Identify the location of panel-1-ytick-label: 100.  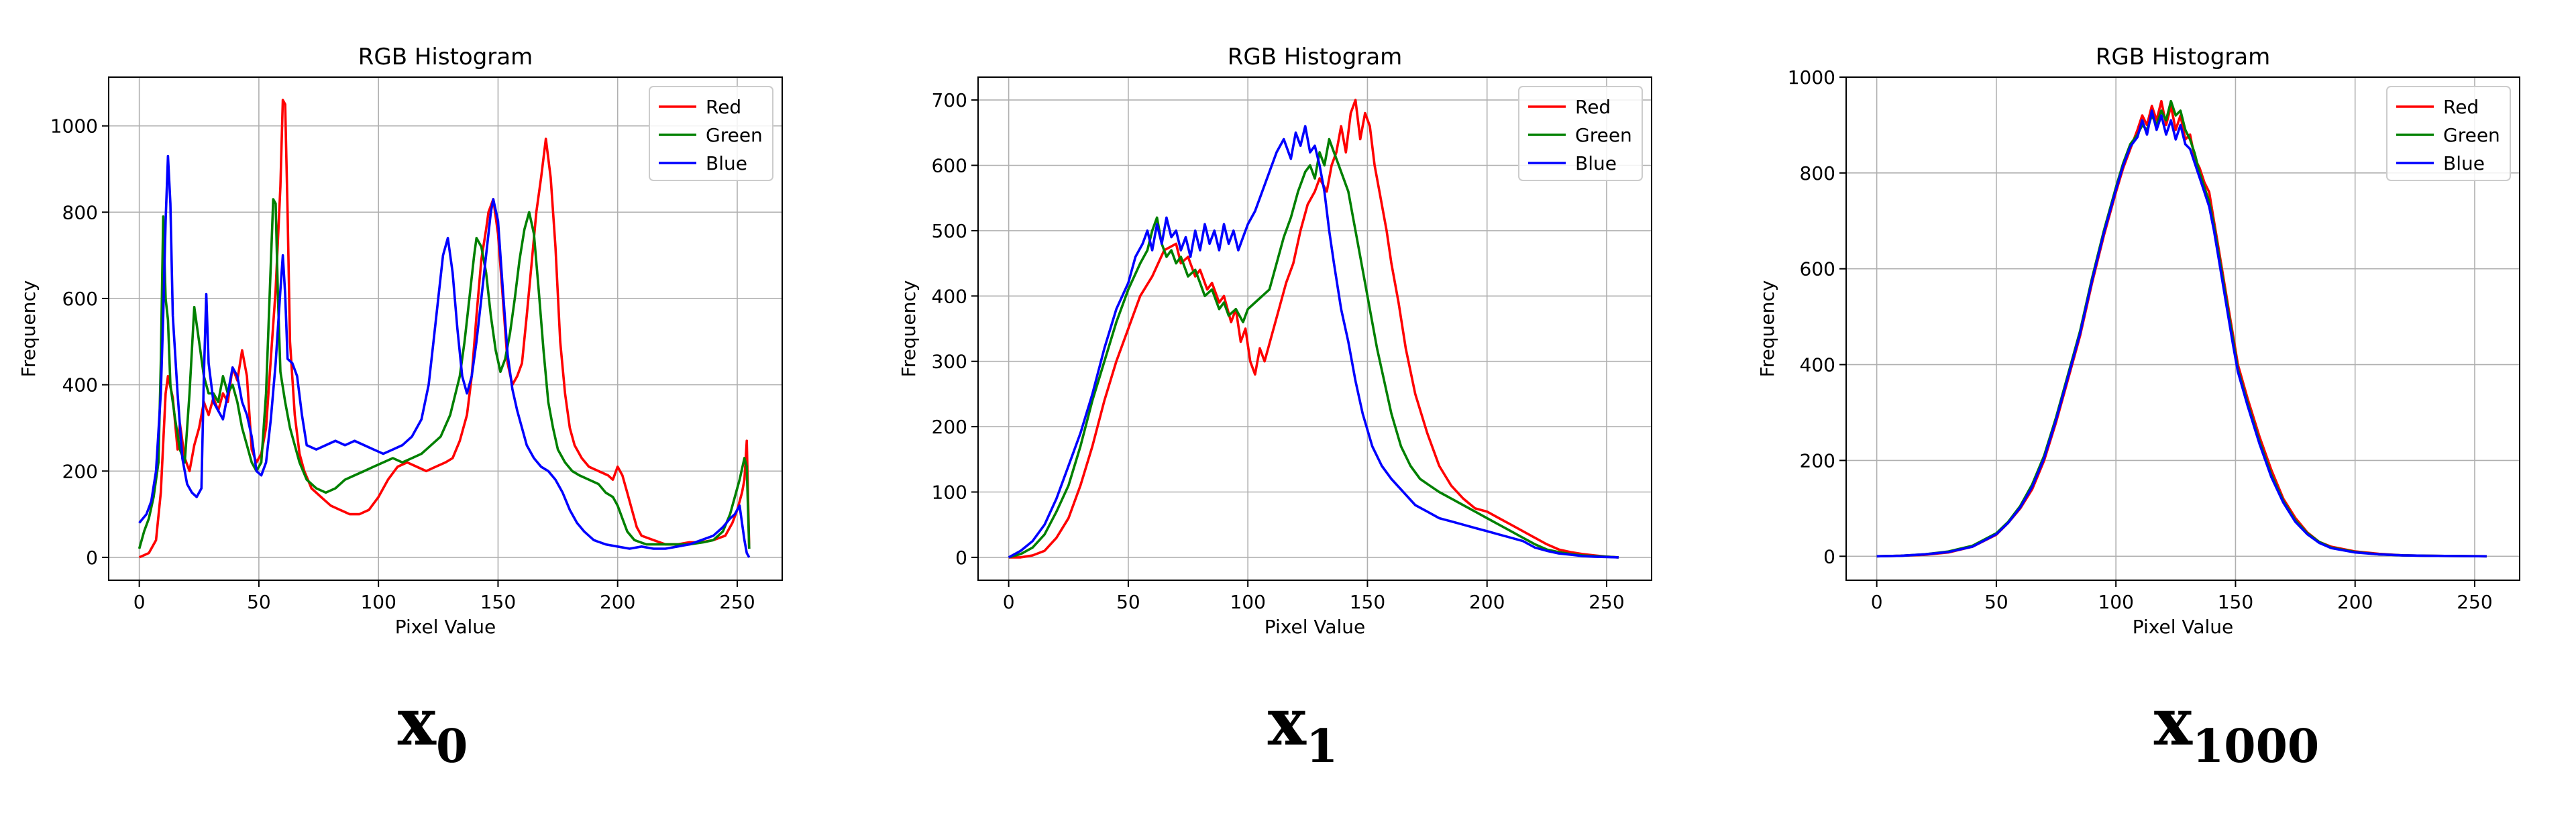
(949, 493).